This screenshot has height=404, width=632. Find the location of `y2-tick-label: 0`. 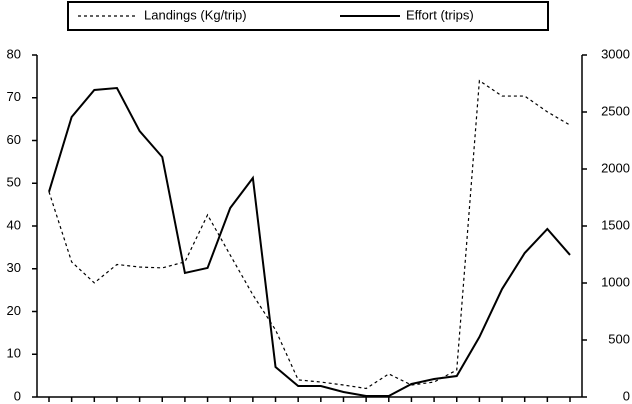

y2-tick-label: 0 is located at coordinates (626, 395).